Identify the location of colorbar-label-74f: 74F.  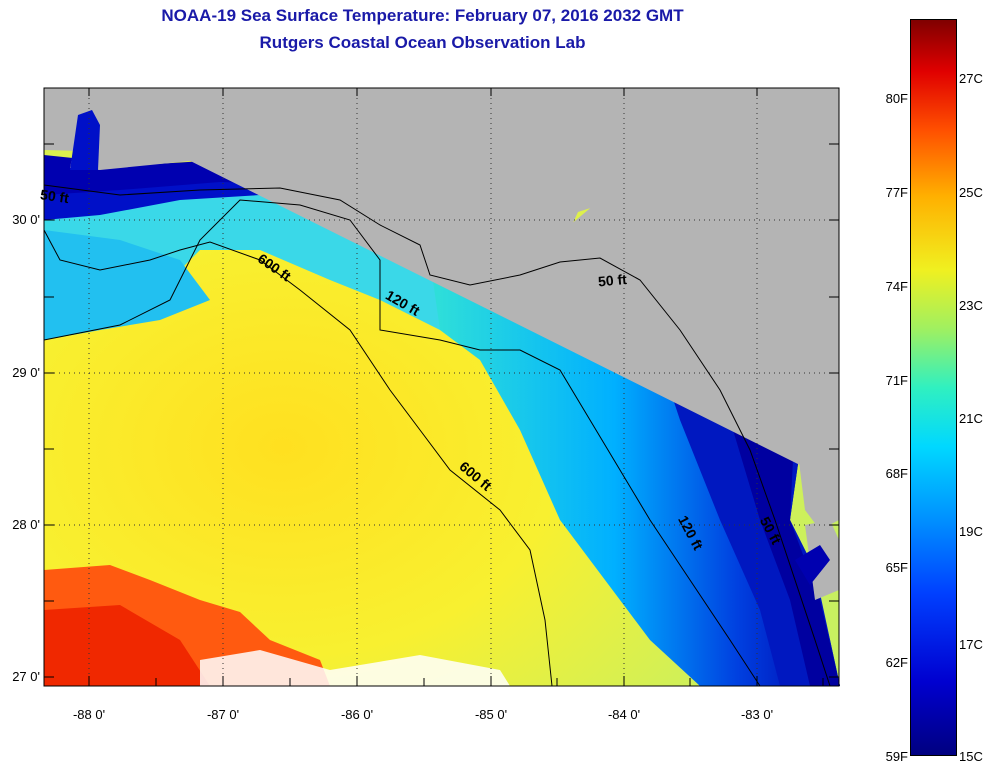
(896, 286).